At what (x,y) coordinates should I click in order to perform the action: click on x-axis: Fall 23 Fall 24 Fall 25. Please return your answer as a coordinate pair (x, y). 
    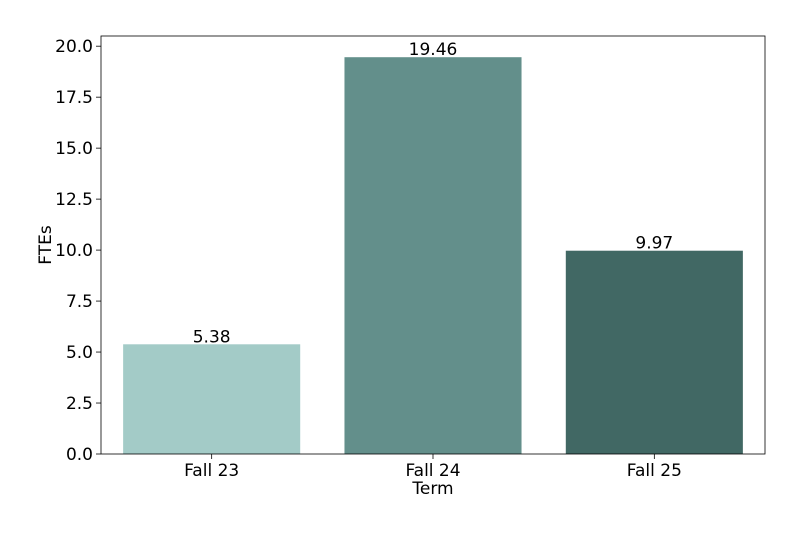
    Looking at the image, I should click on (433, 467).